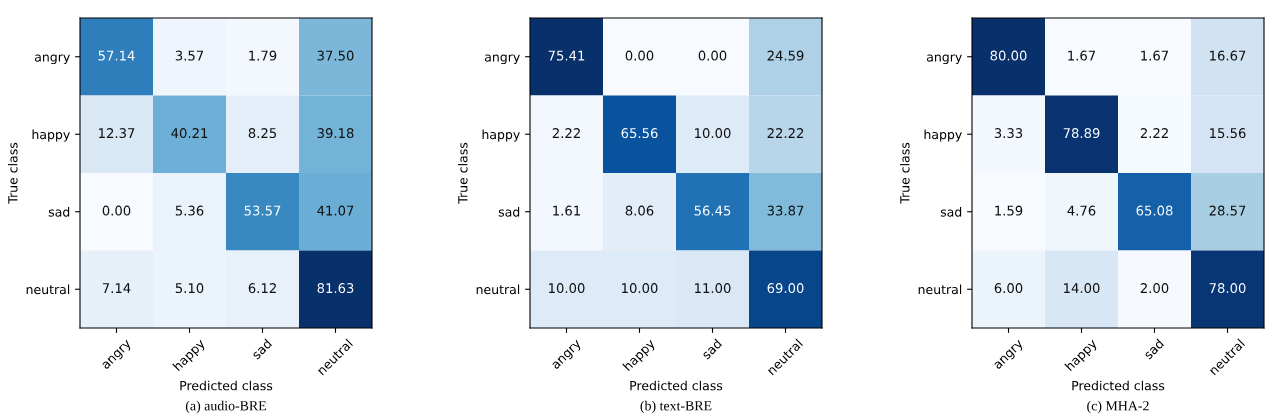 Image resolution: width=1278 pixels, height=419 pixels. Describe the element at coordinates (225, 407) in the screenshot. I see `text: (a) audio-BRE` at that location.